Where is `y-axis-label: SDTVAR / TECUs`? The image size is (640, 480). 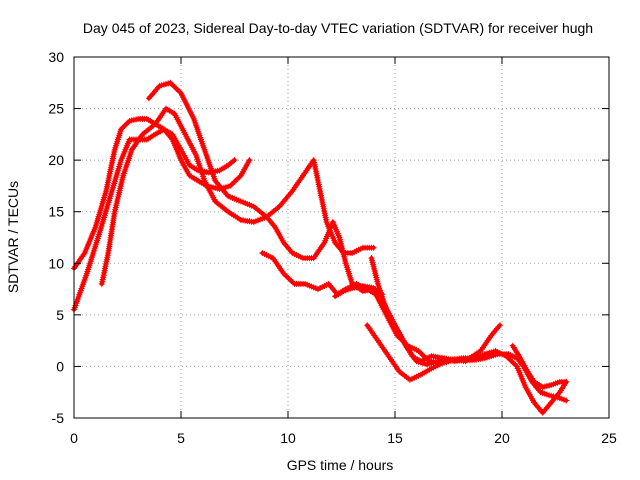 y-axis-label: SDTVAR / TECUs is located at coordinates (13, 237).